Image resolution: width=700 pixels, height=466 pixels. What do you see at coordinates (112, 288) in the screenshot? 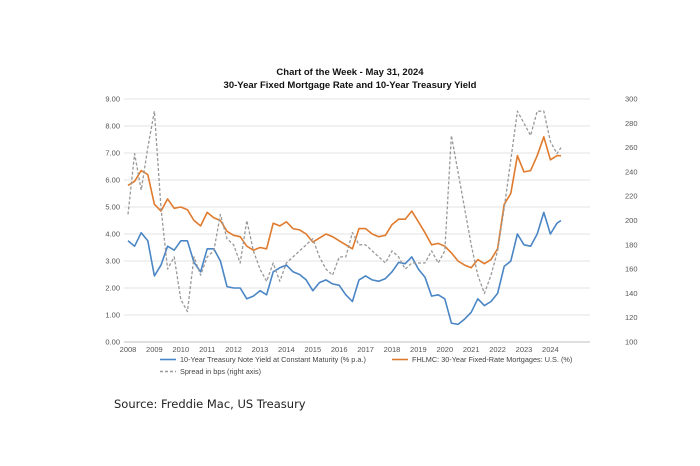
I see `y-tick-label: 2.00` at bounding box center [112, 288].